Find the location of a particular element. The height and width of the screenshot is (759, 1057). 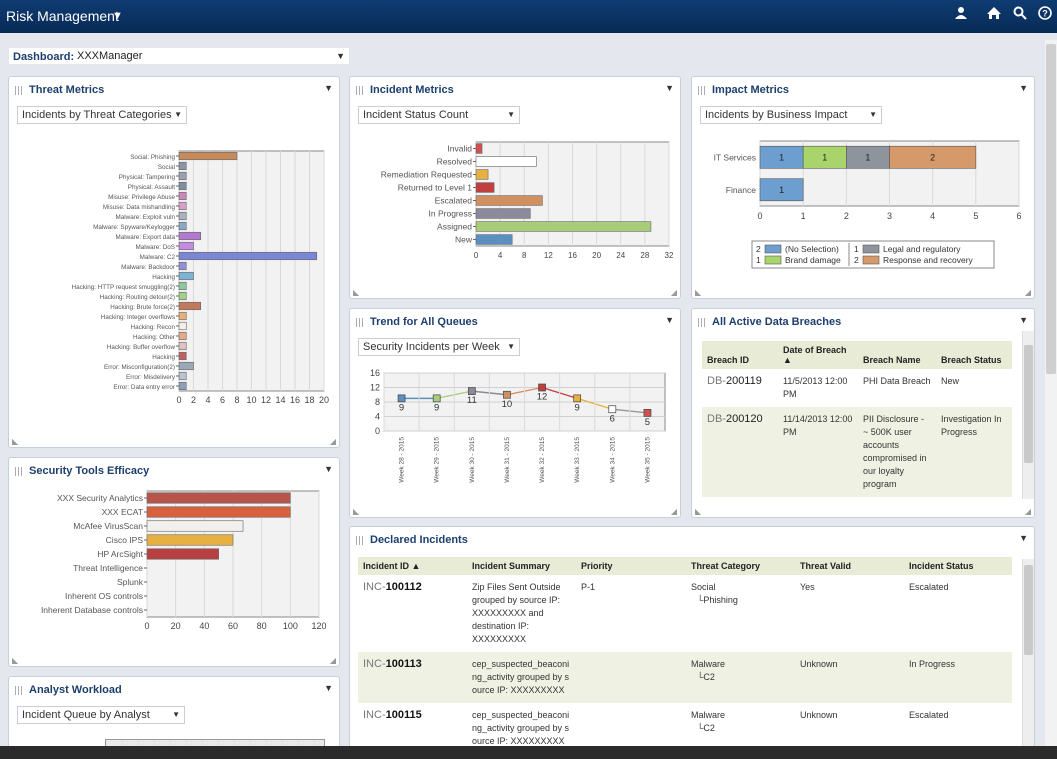

threat-select: Incidents by Threat Categories ▼ is located at coordinates (102, 115).